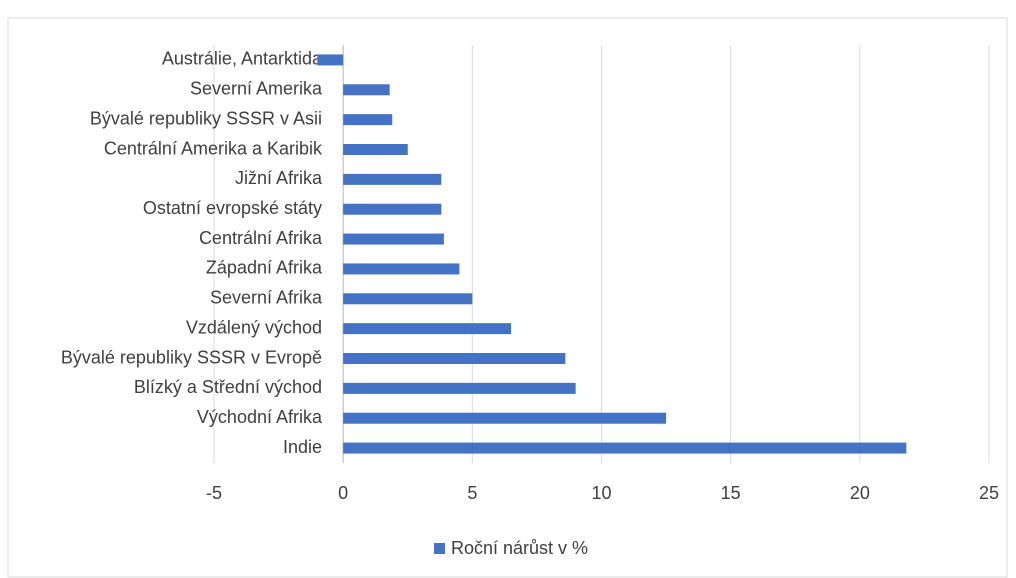  I want to click on y-tick-label: Centrální Amerika a Karibik, so click(213, 148).